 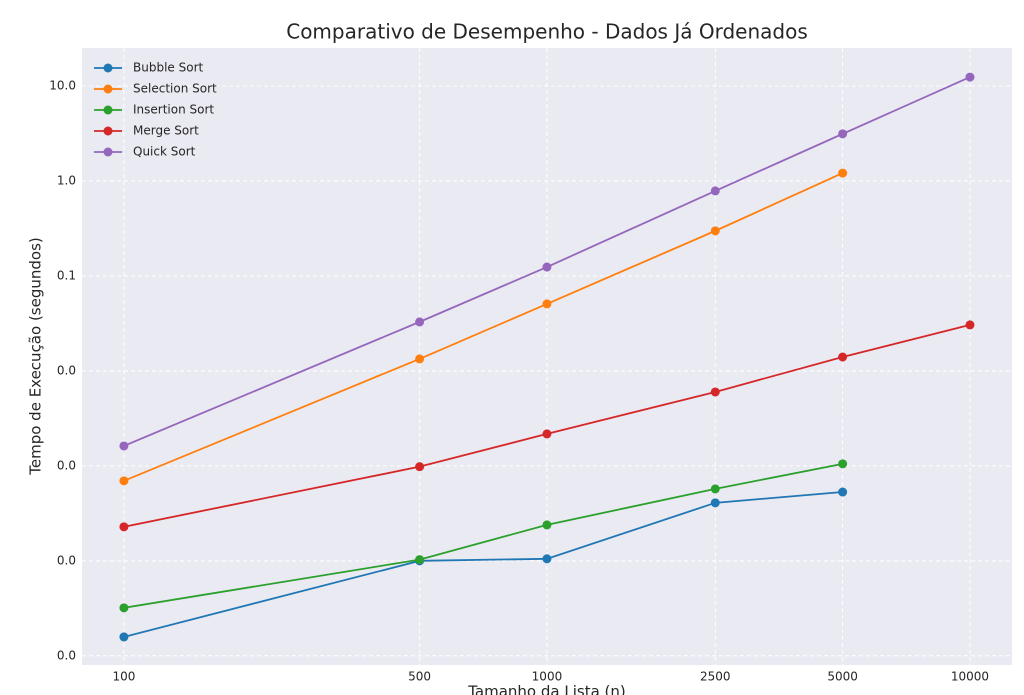 I want to click on legend-label: Quick Sort, so click(x=164, y=152).